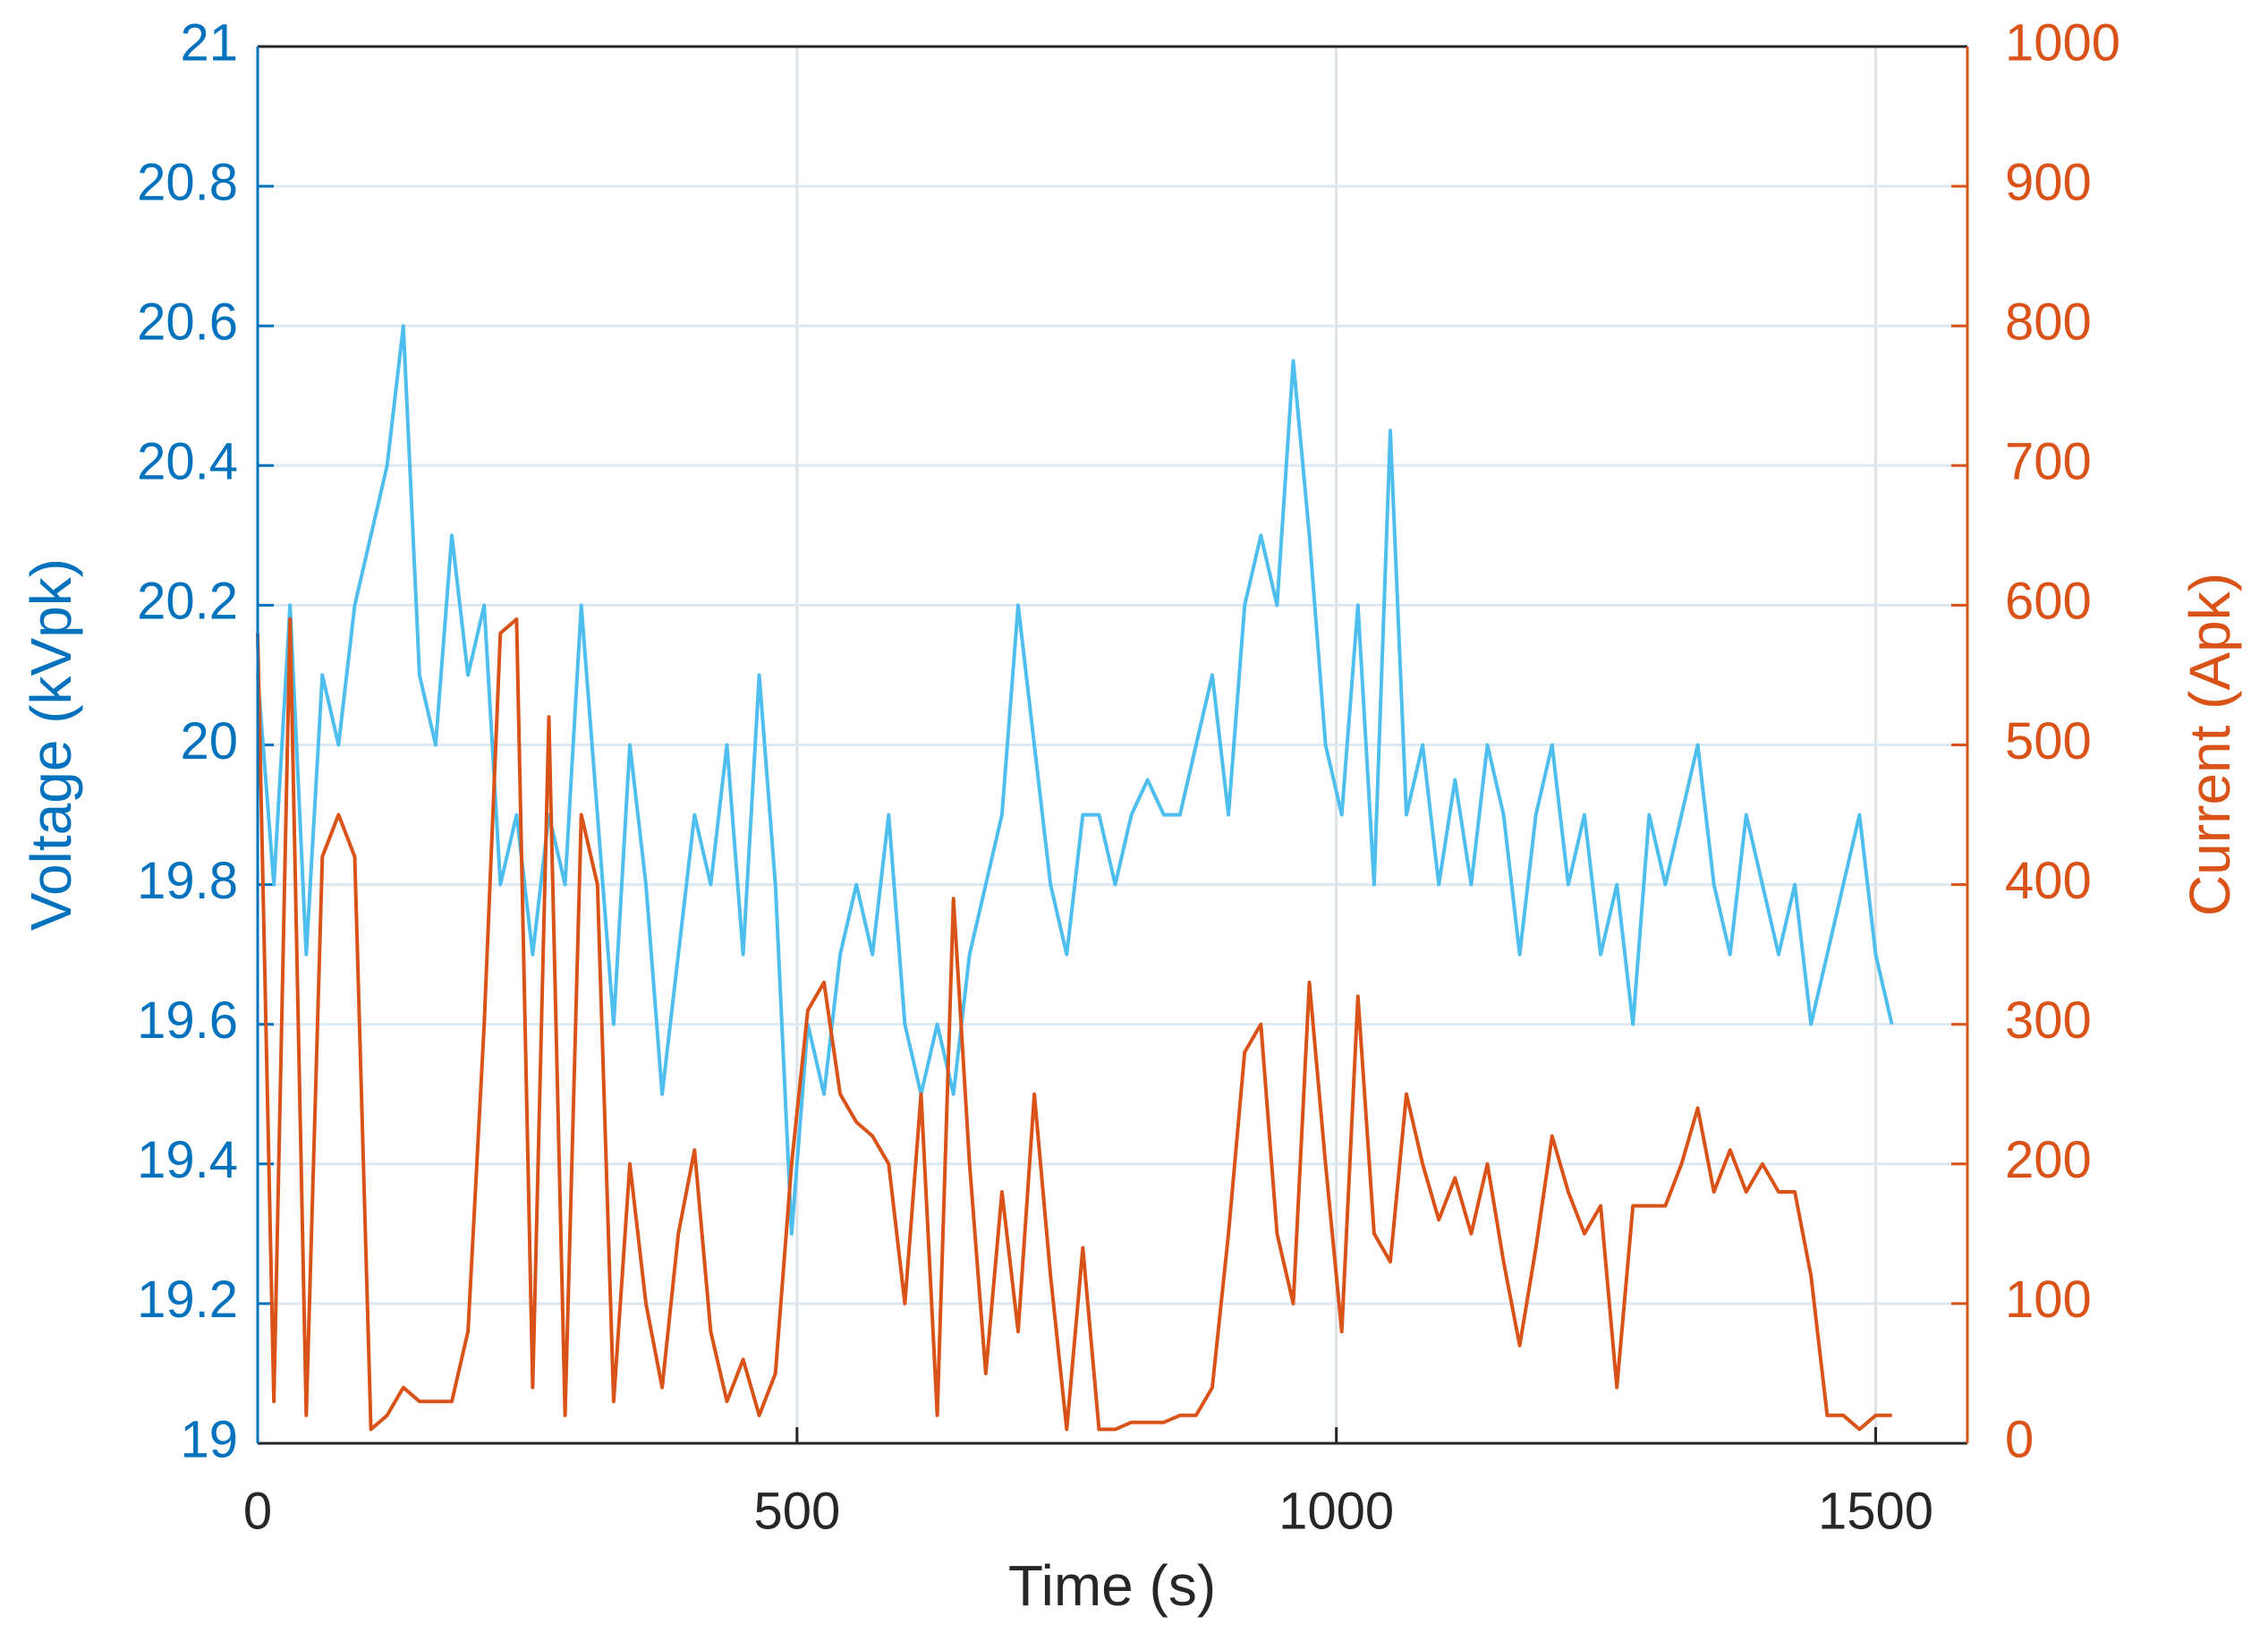  I want to click on x-tick-label: 1500, so click(1875, 1511).